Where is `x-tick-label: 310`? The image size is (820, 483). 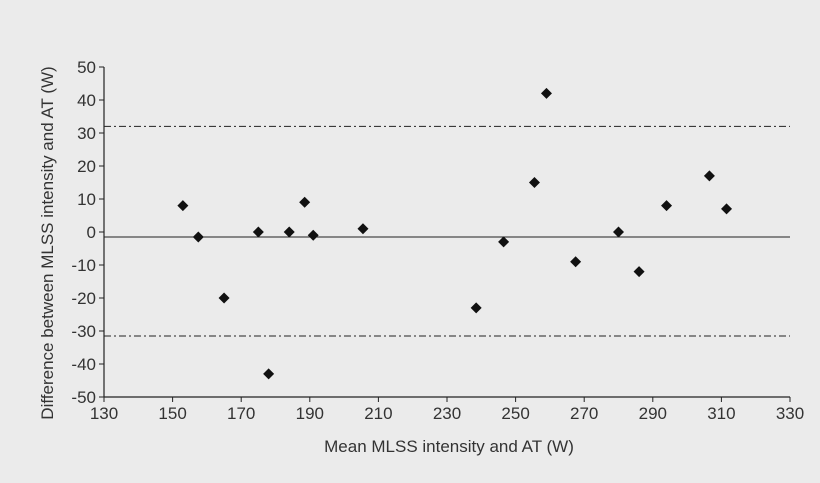
x-tick-label: 310 is located at coordinates (721, 413).